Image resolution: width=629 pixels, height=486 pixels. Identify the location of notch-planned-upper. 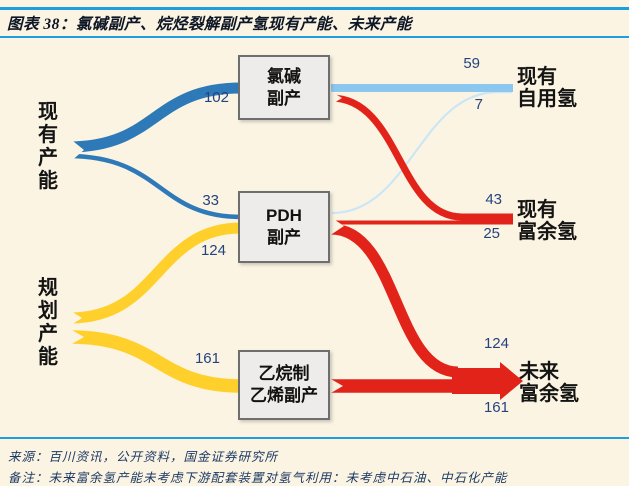
(72, 318).